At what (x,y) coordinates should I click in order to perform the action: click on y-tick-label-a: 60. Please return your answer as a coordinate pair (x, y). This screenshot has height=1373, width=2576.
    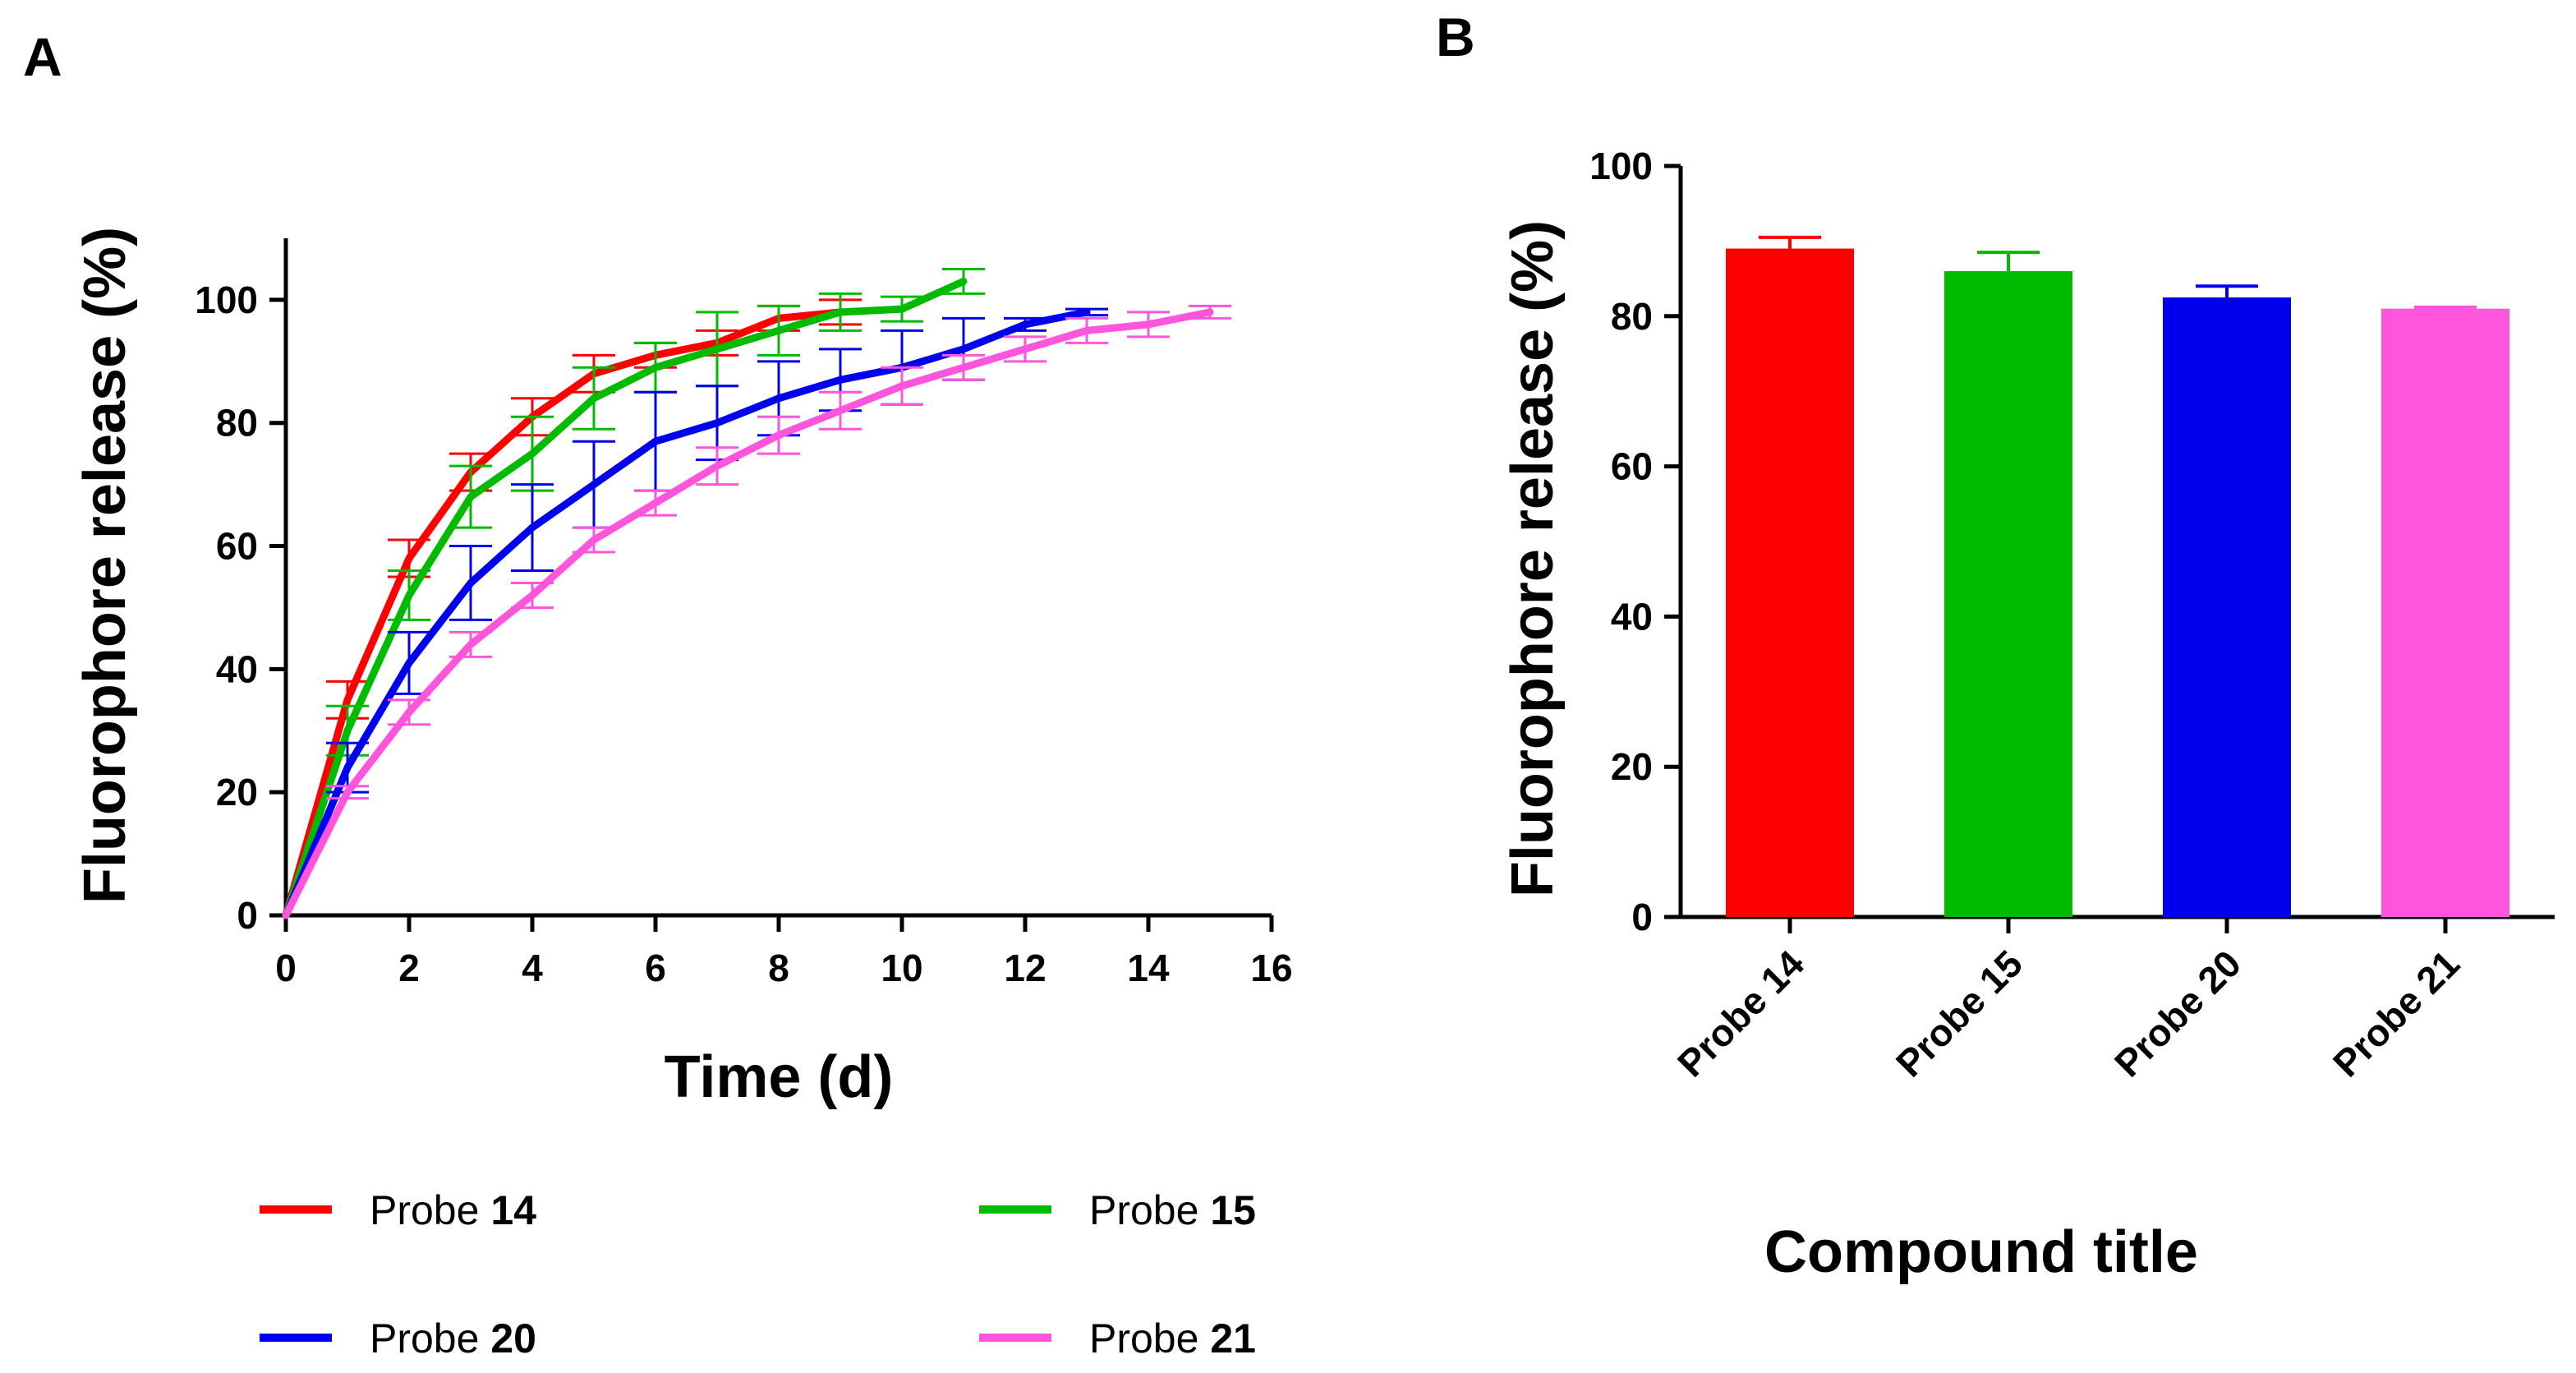
    Looking at the image, I should click on (237, 546).